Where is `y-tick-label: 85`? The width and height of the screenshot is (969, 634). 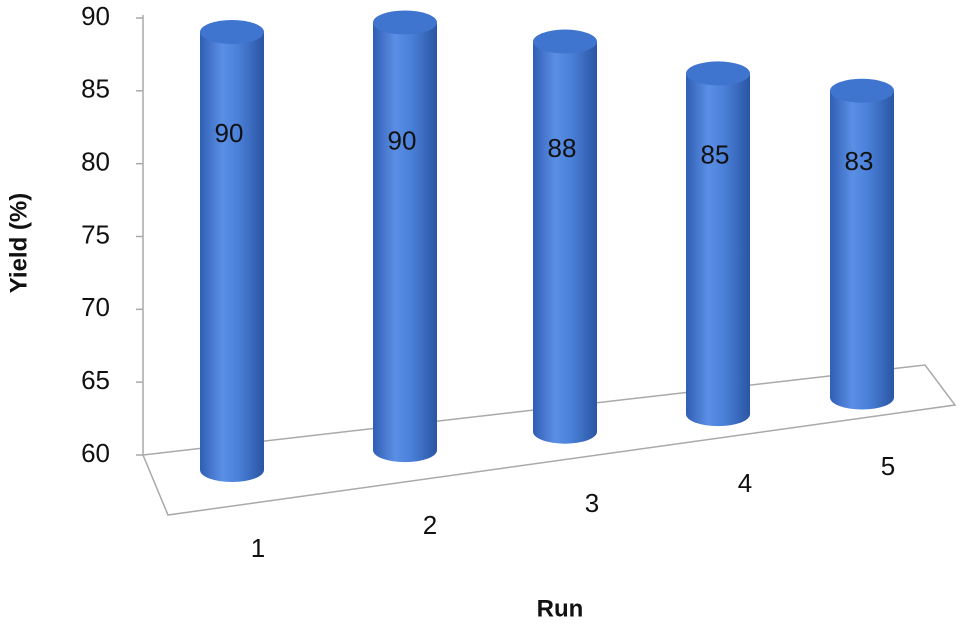
y-tick-label: 85 is located at coordinates (95, 89).